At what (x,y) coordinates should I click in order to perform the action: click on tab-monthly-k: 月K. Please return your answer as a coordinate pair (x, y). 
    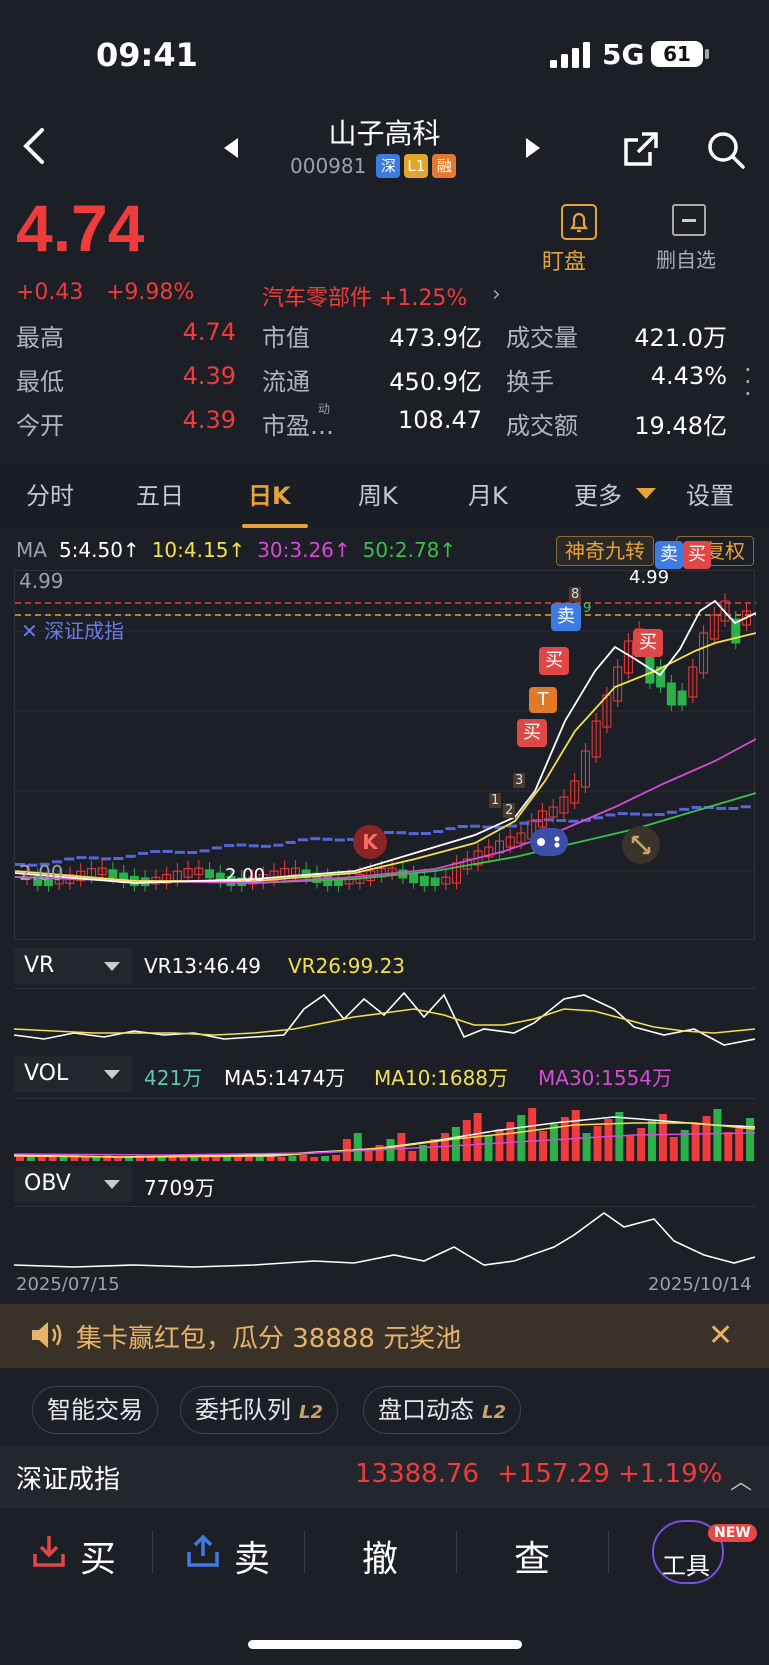
    Looking at the image, I should click on (488, 496).